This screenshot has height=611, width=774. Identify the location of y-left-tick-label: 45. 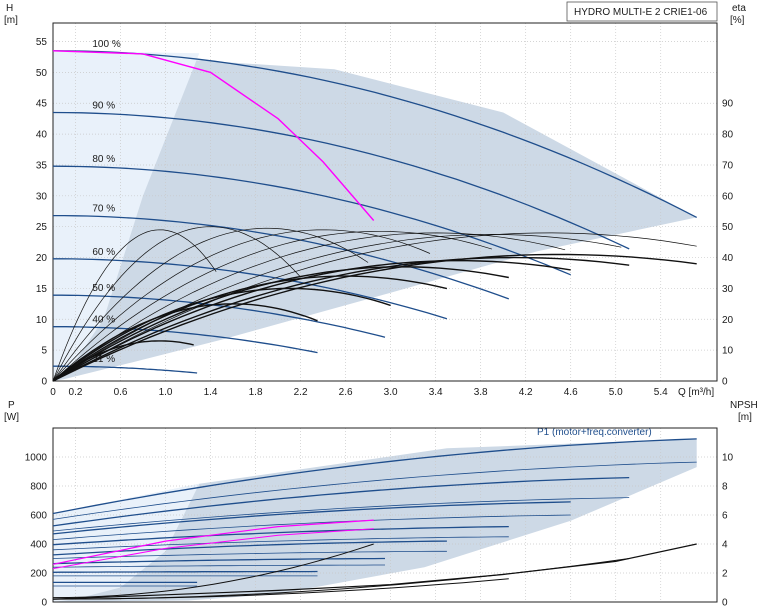
(42, 104).